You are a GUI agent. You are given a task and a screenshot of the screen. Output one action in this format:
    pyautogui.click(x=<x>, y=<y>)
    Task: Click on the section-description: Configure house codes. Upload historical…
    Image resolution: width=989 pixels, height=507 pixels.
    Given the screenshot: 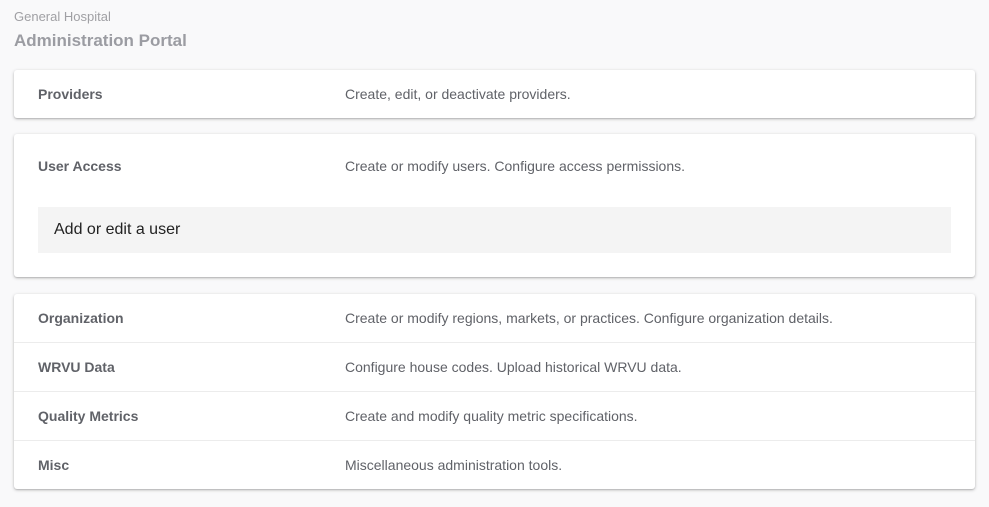 What is the action you would take?
    pyautogui.click(x=513, y=367)
    